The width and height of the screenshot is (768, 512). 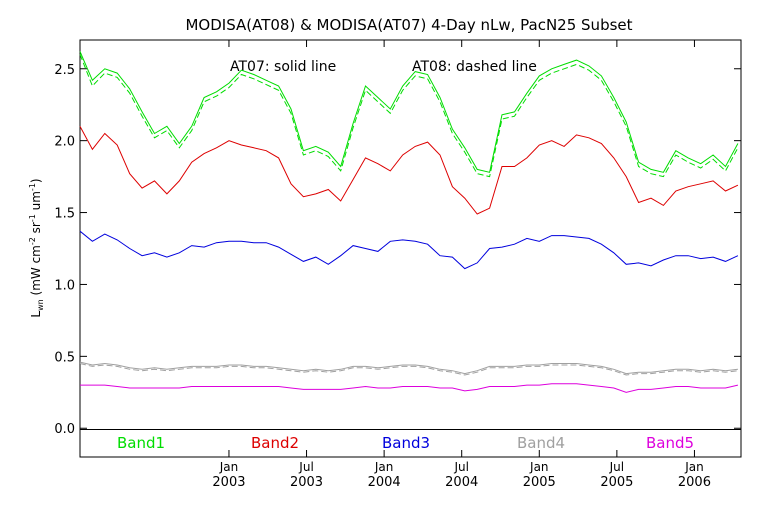 I want to click on y-axis-label: Lwn (mW cm-2 sr-1 um-1), so click(x=36, y=247).